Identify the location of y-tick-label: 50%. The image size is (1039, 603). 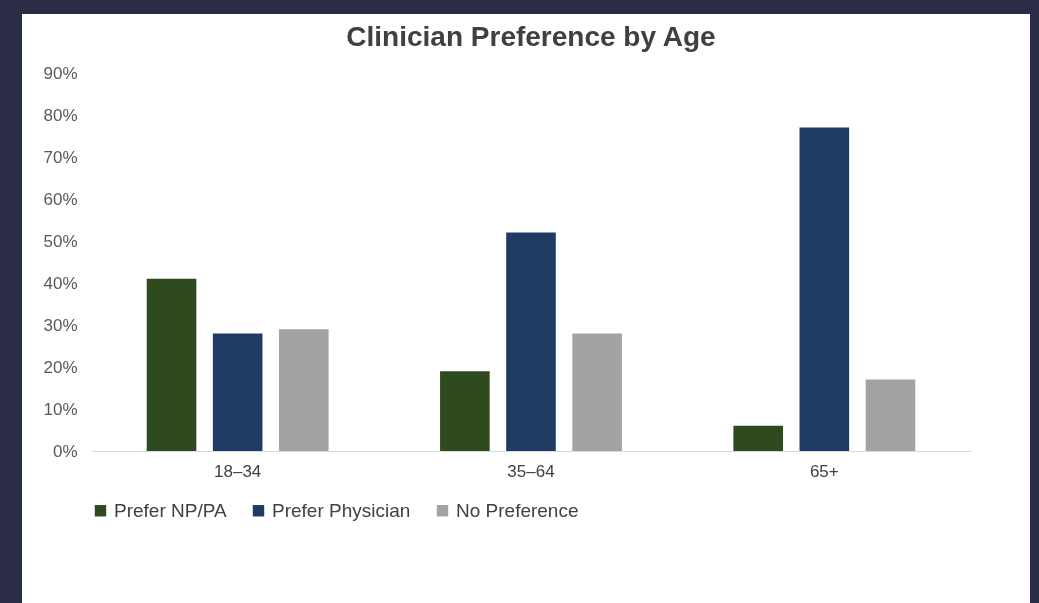
(60, 241).